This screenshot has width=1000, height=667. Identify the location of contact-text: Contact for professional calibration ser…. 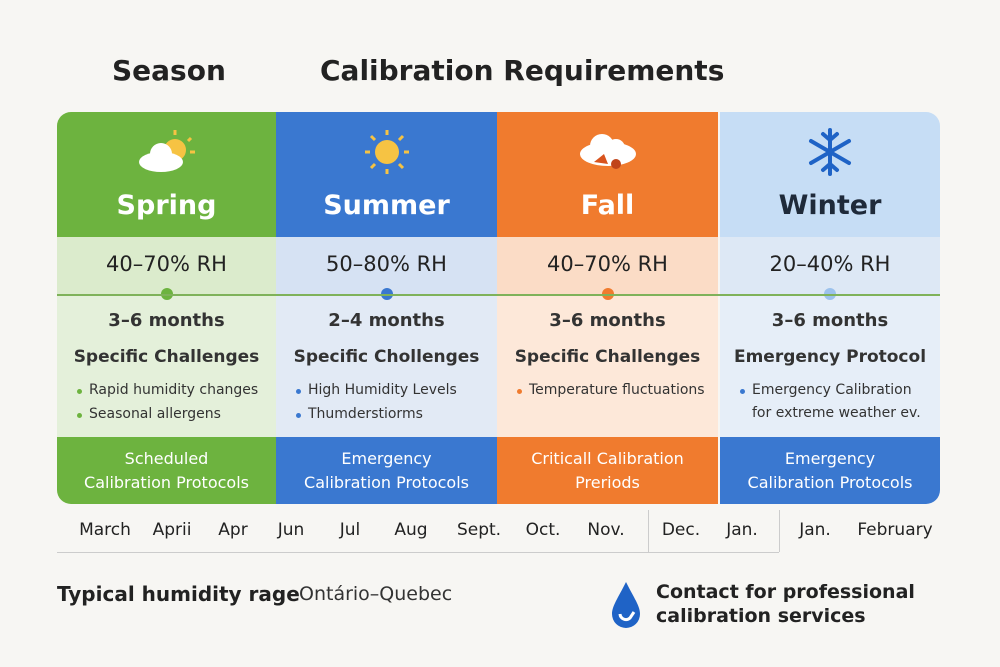
(785, 604).